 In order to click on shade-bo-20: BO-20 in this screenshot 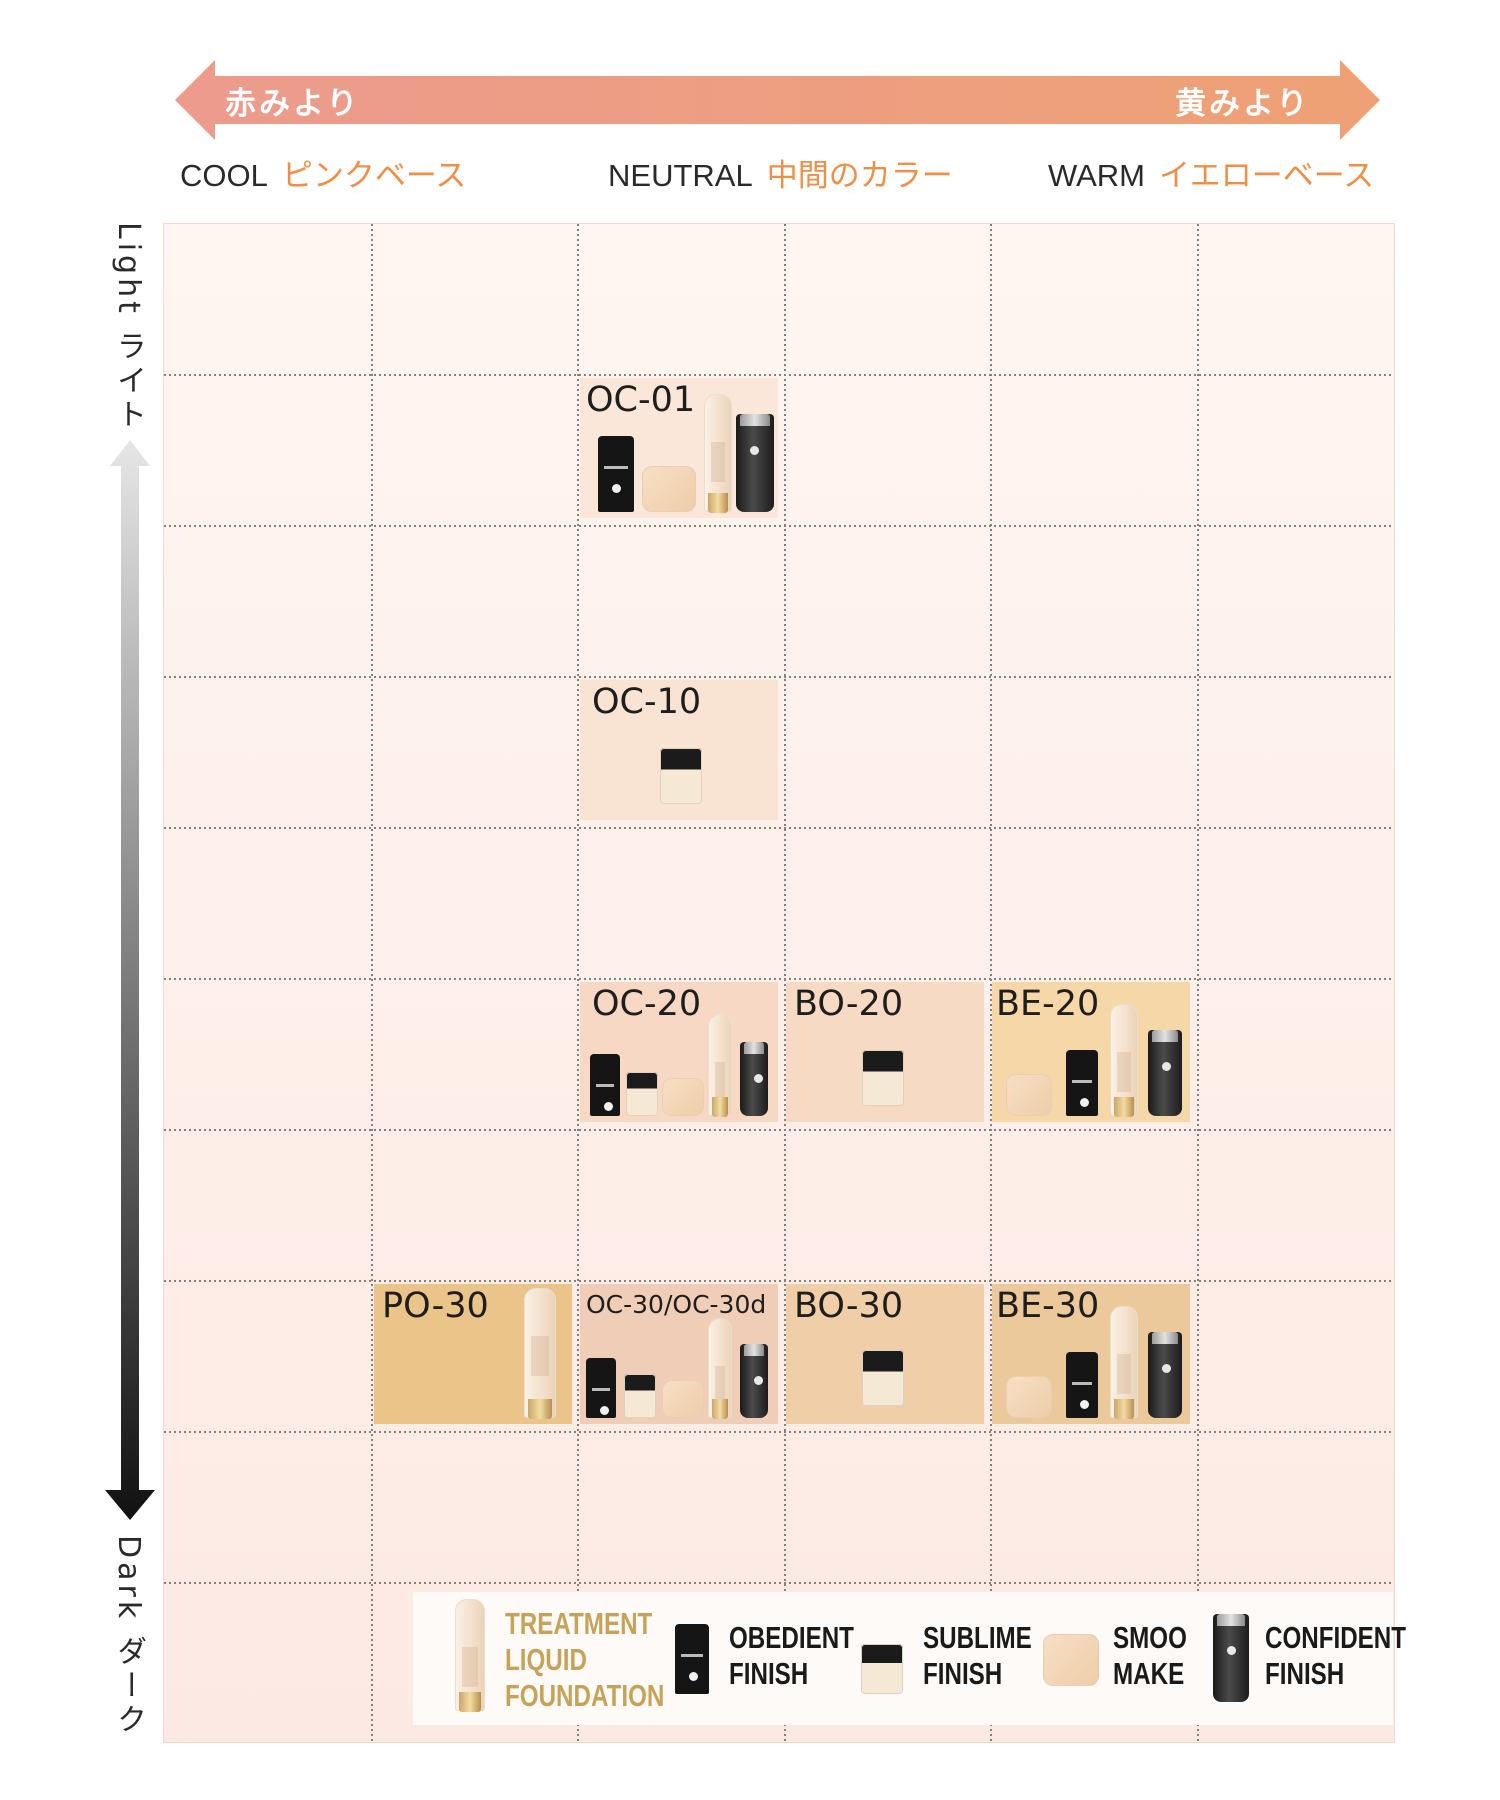, I will do `click(885, 1052)`.